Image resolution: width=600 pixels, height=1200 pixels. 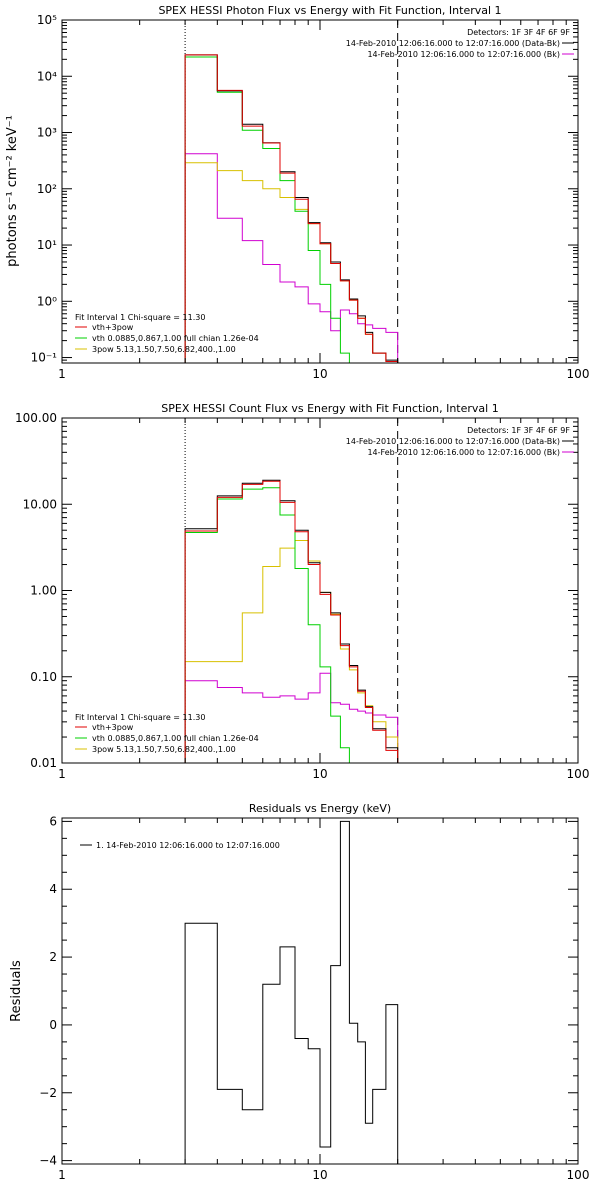 What do you see at coordinates (43, 591) in the screenshot?
I see `y-tick-label: 1.00` at bounding box center [43, 591].